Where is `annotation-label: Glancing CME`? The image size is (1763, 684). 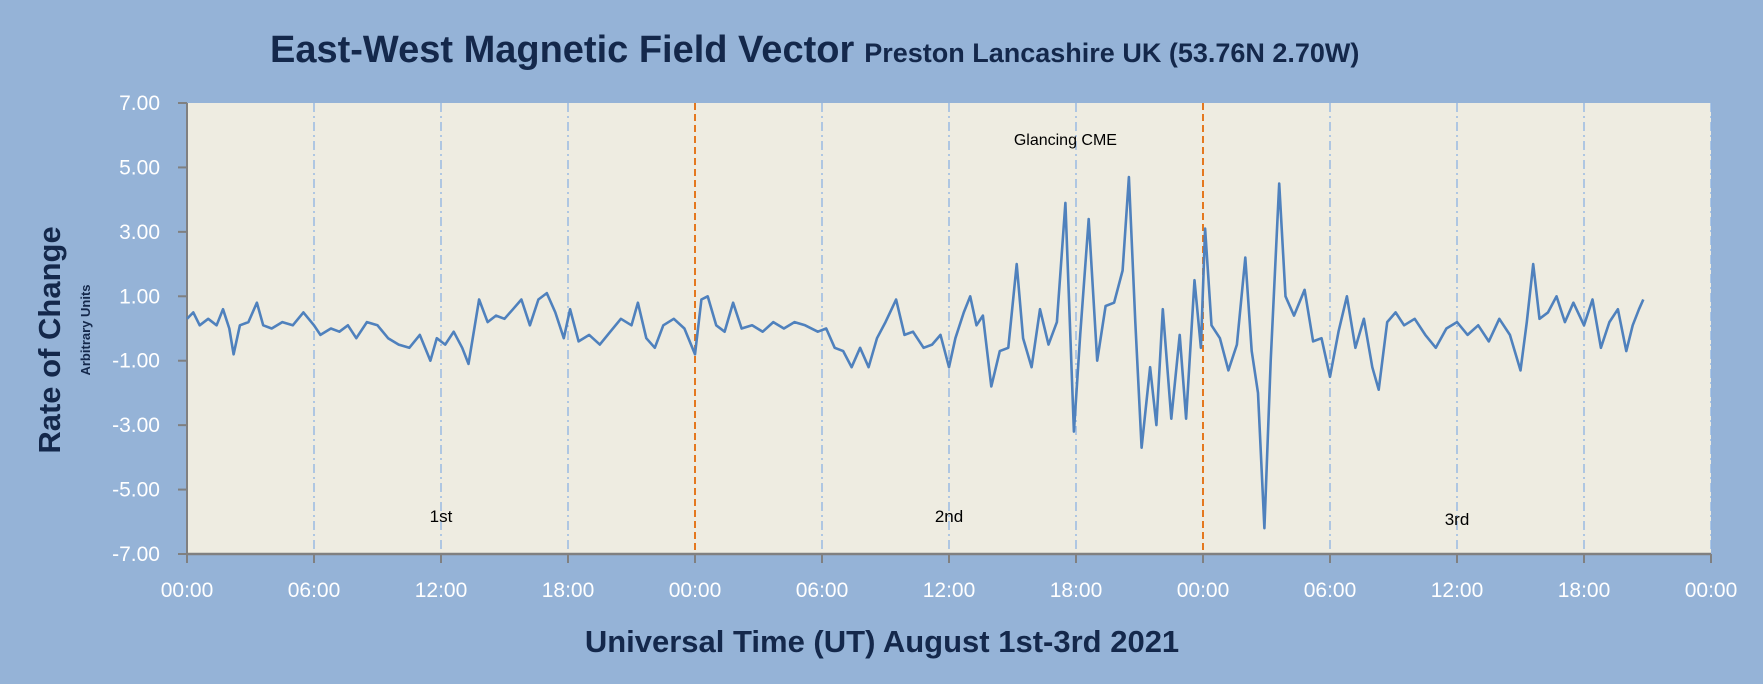 annotation-label: Glancing CME is located at coordinates (1065, 140).